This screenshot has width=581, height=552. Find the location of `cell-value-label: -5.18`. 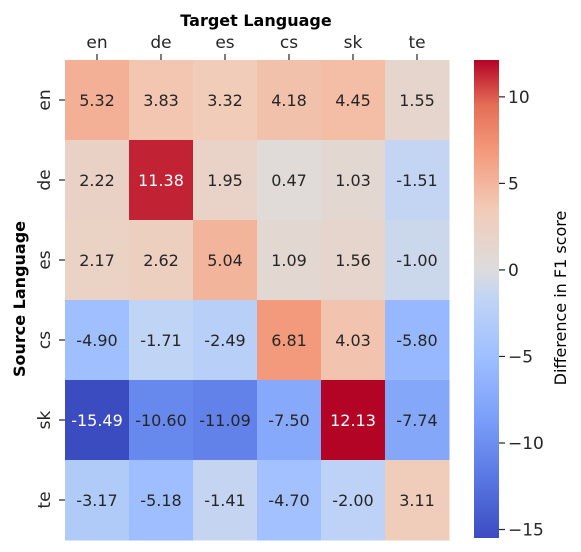

cell-value-label: -5.18 is located at coordinates (160, 500).